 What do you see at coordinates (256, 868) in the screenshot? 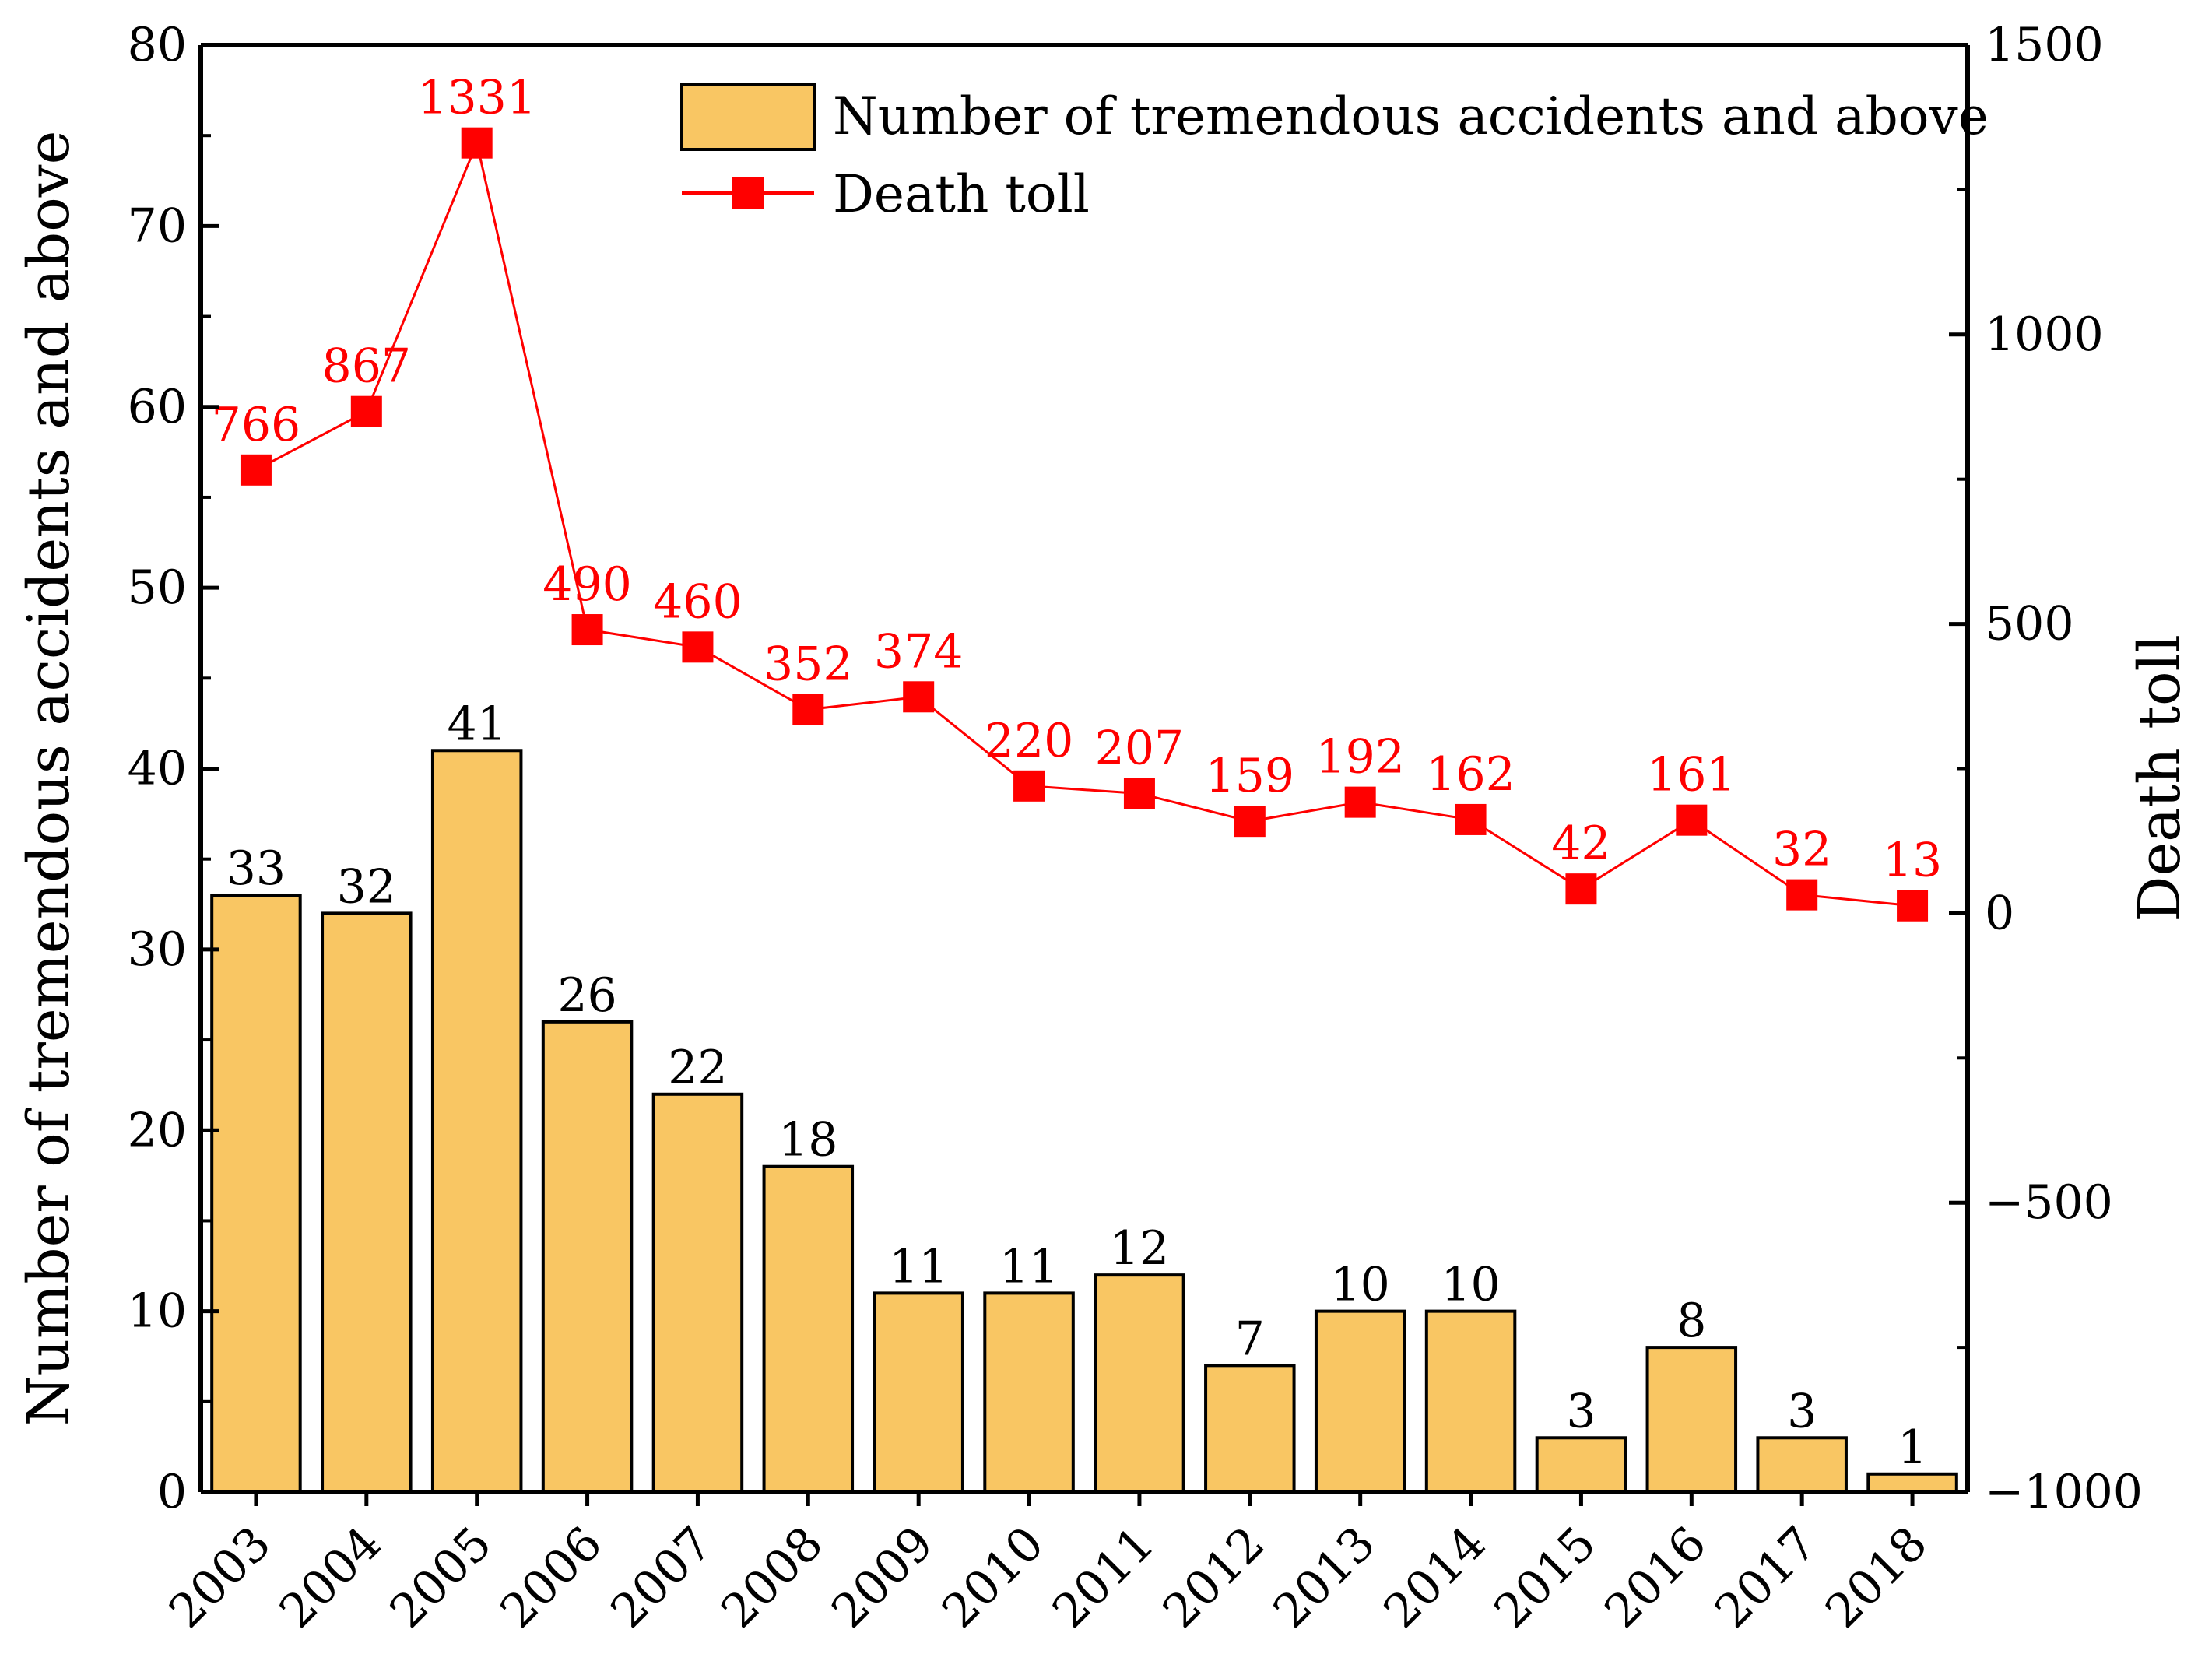
I see `bar-label-2003: 33` at bounding box center [256, 868].